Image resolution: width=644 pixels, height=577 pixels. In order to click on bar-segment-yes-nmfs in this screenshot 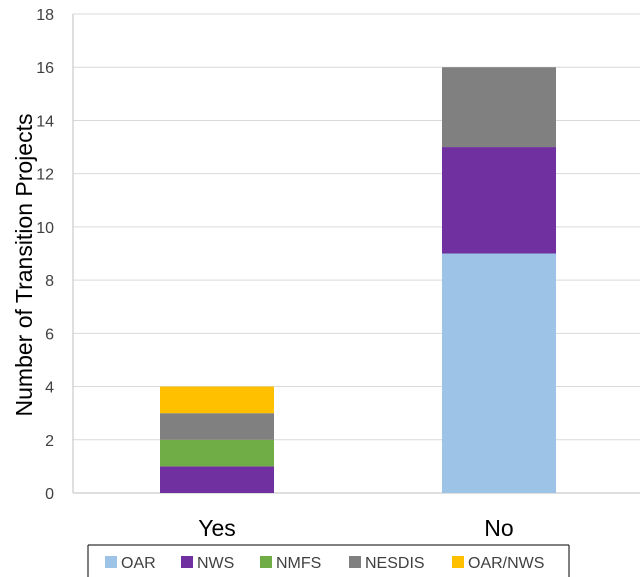, I will do `click(217, 453)`.